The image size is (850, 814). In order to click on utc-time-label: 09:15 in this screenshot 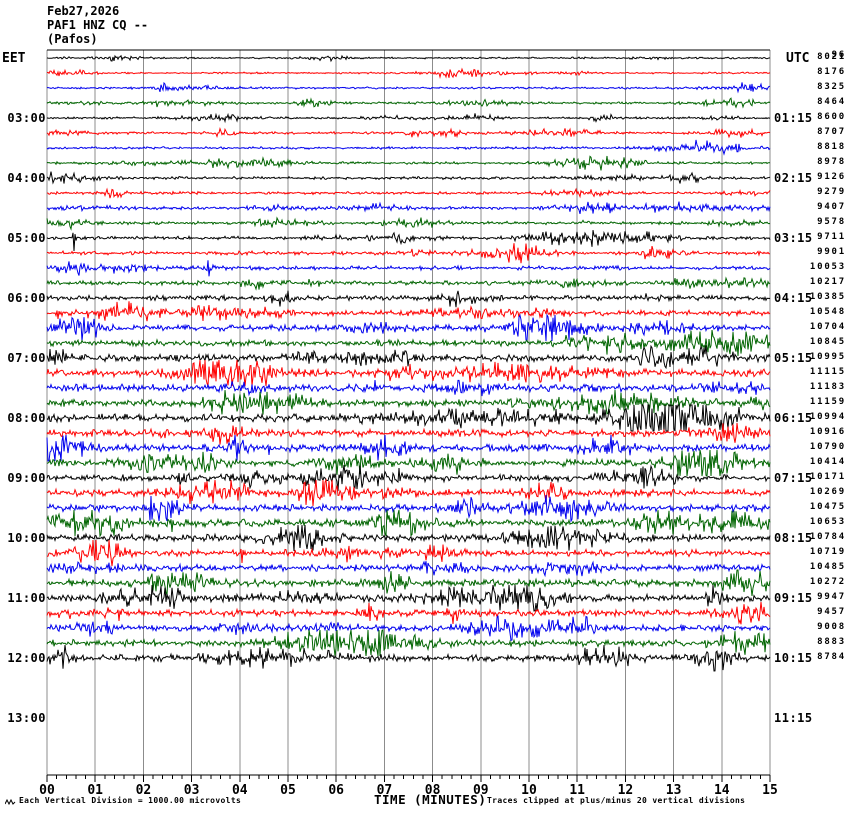, I will do `click(793, 598)`.